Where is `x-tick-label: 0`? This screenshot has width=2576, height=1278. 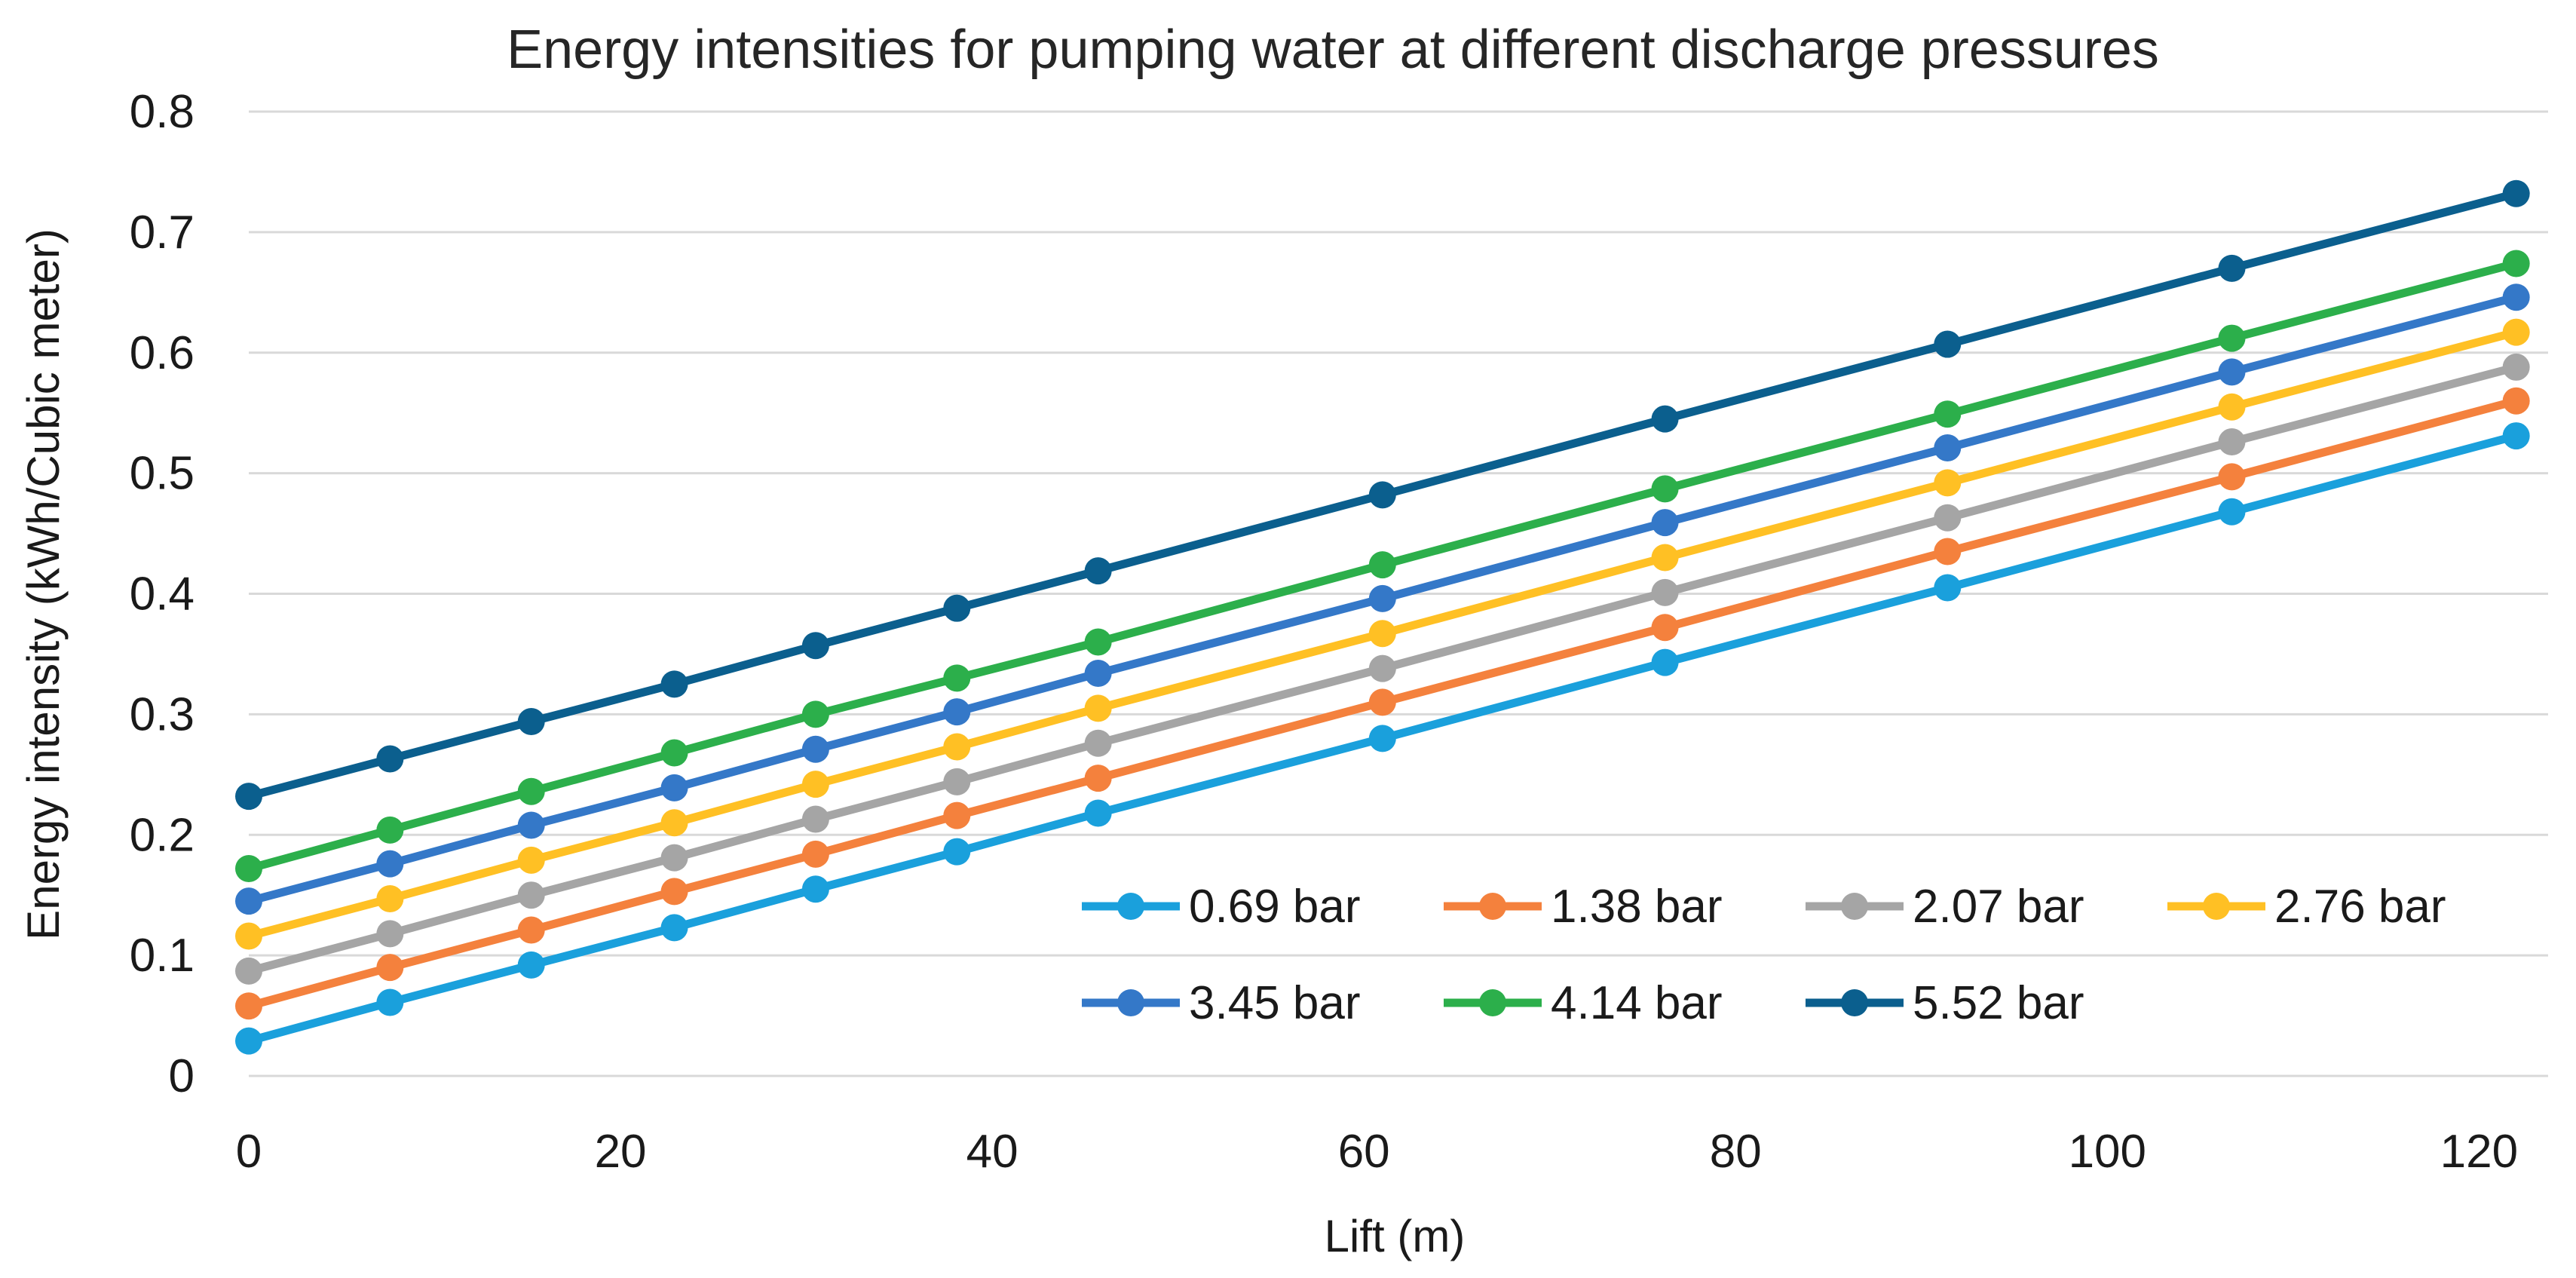 x-tick-label: 0 is located at coordinates (249, 1152).